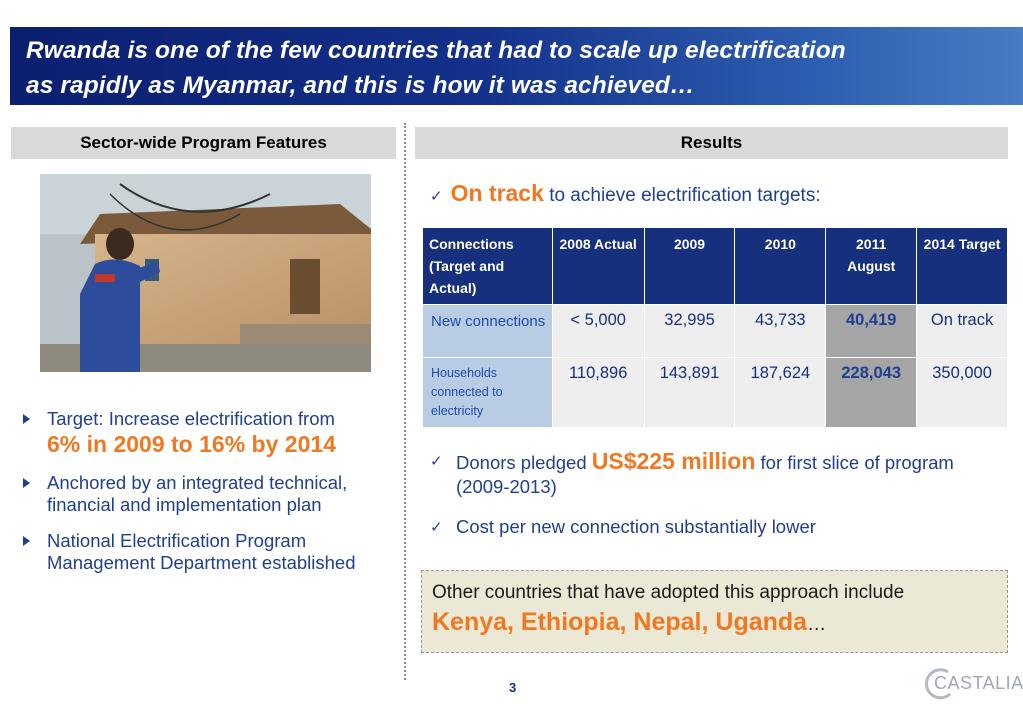 This screenshot has height=708, width=1023. I want to click on logo-text: CASTALIA, so click(978, 683).